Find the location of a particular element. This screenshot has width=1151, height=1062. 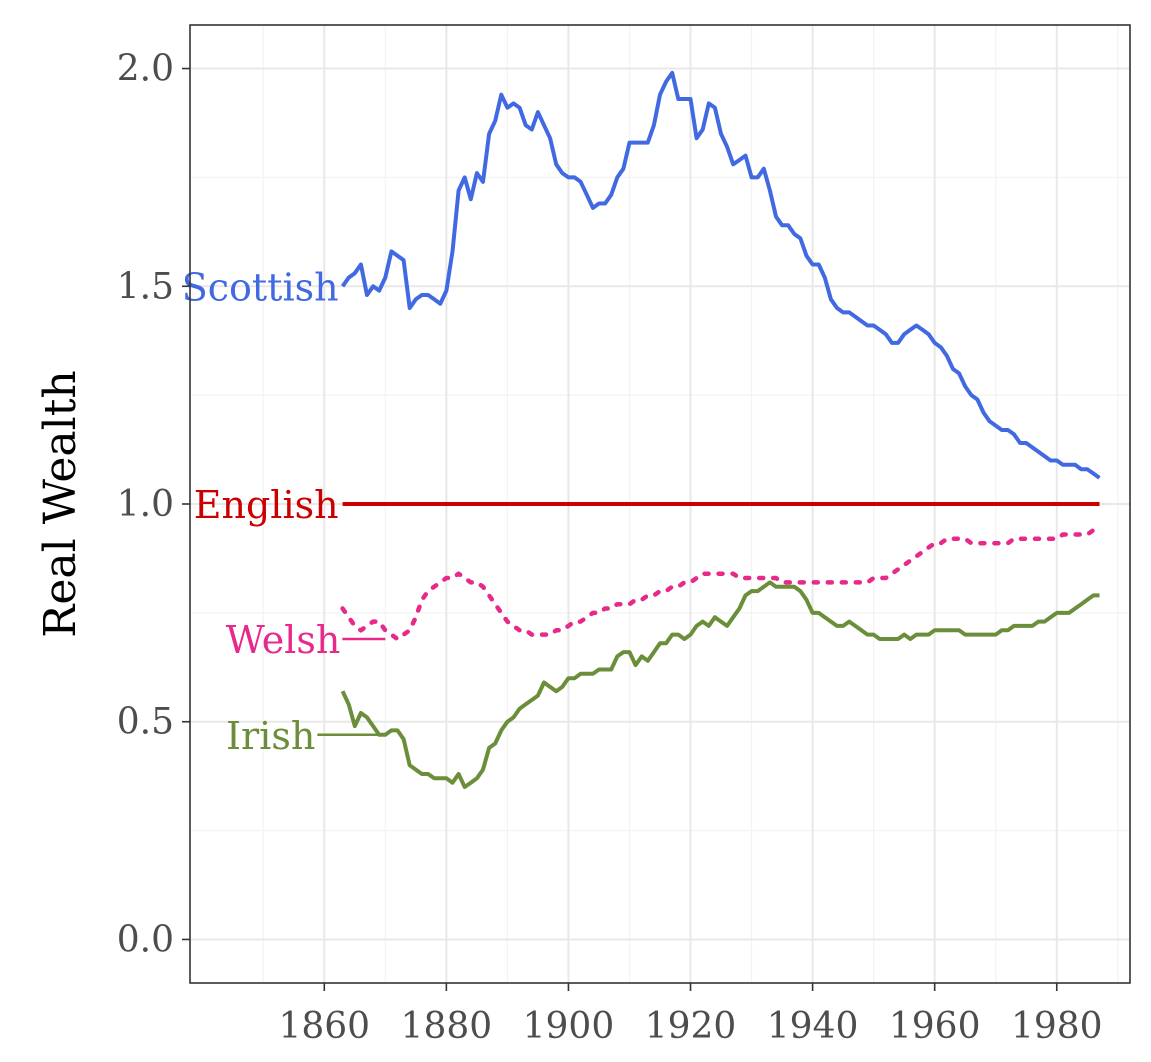

y-axis: 0.0 0.5 1.0 1.5 2.0 is located at coordinates (153, 504).